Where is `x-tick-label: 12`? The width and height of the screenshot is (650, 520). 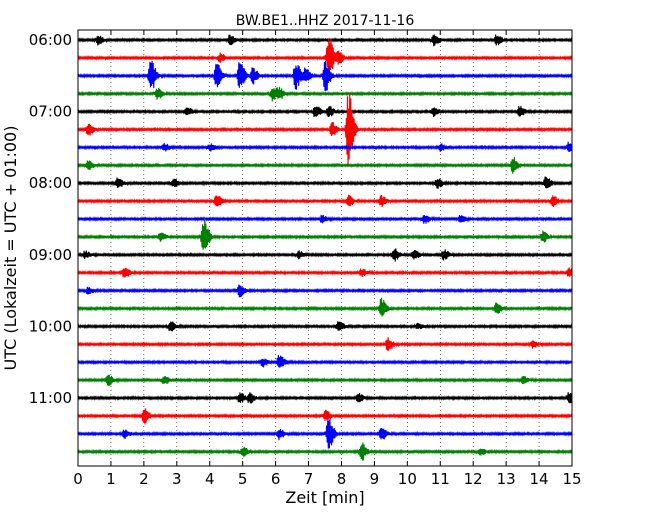 x-tick-label: 12 is located at coordinates (473, 479).